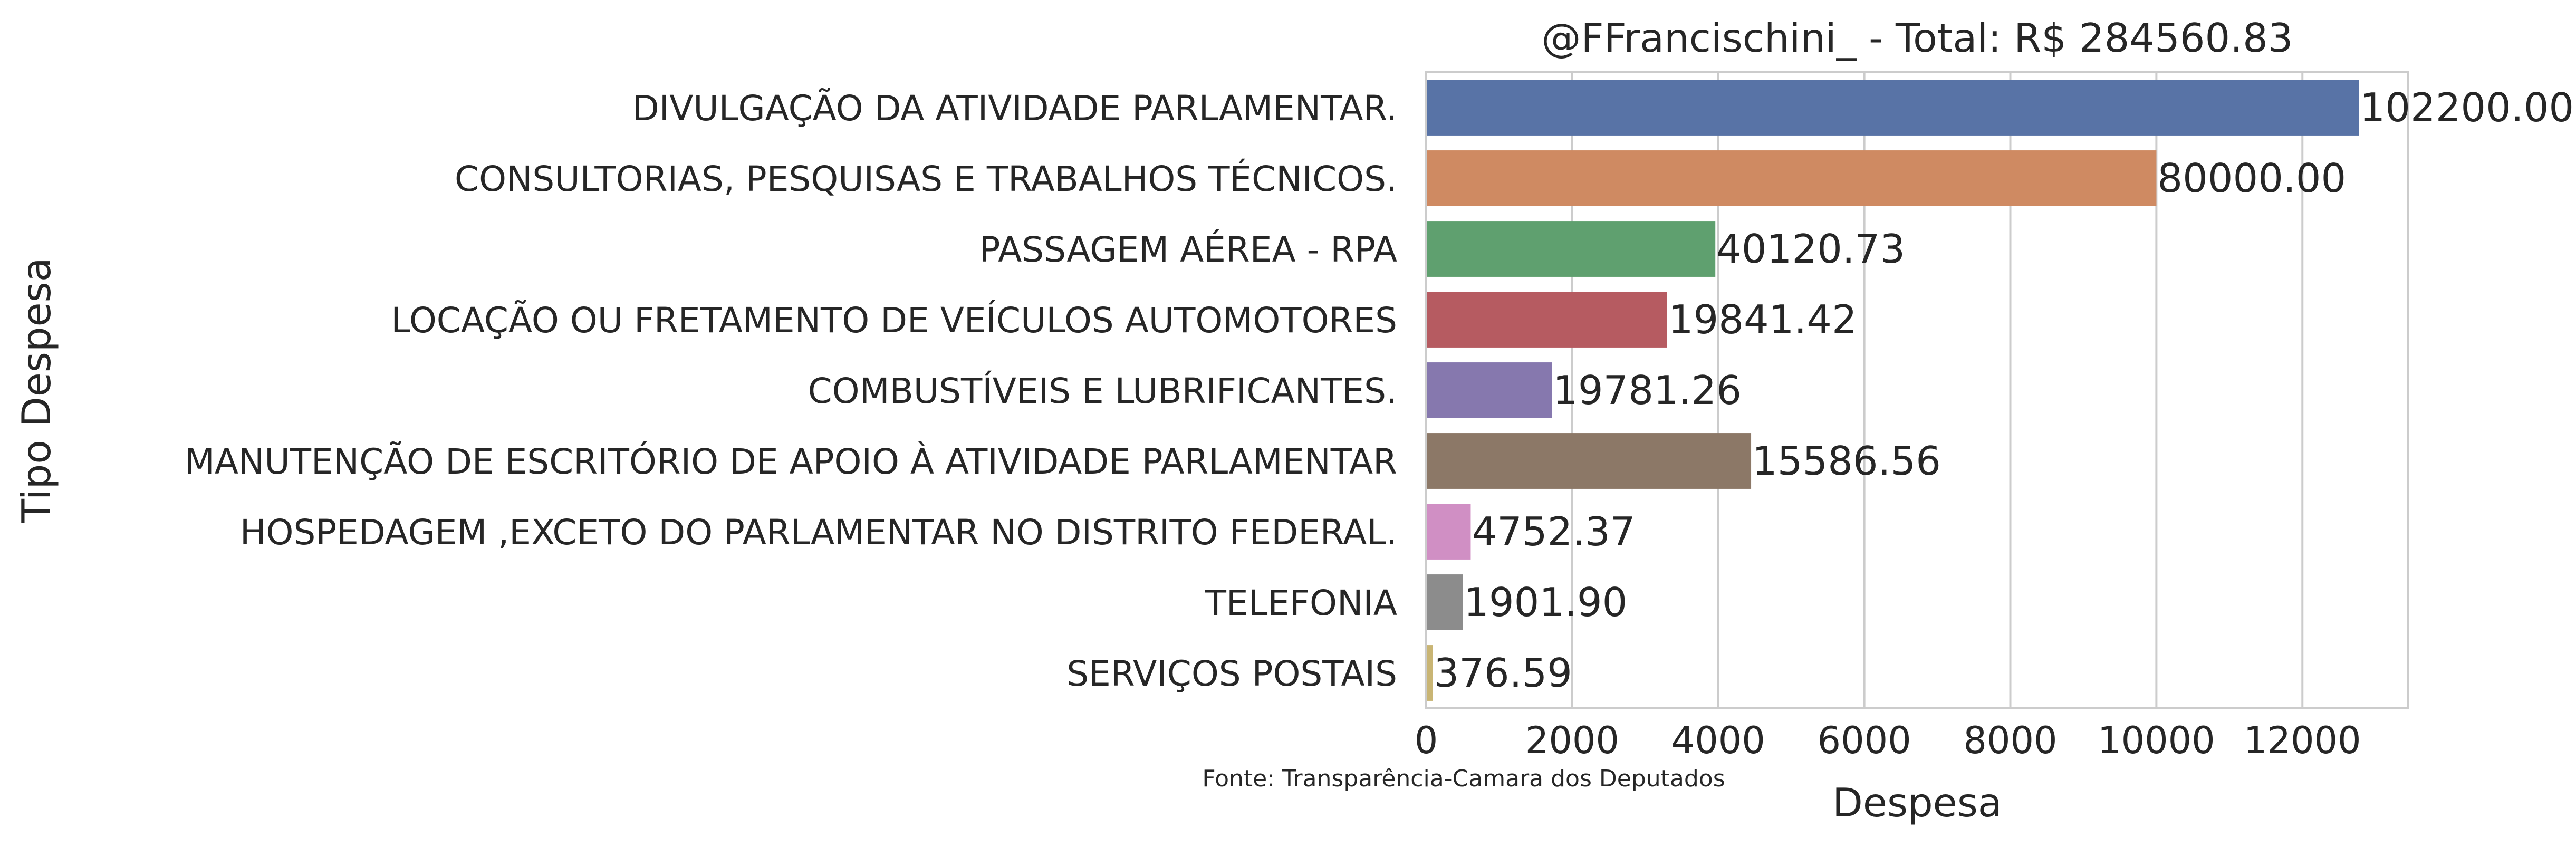 The image size is (2576, 847). What do you see at coordinates (1503, 673) in the screenshot?
I see `data-label: 376.59` at bounding box center [1503, 673].